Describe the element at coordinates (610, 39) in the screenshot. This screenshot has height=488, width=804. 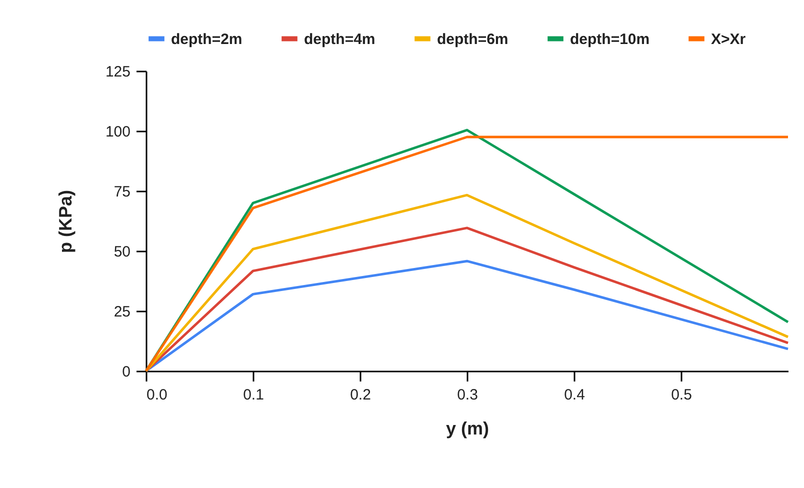
I see `legend-label: depth=10m` at that location.